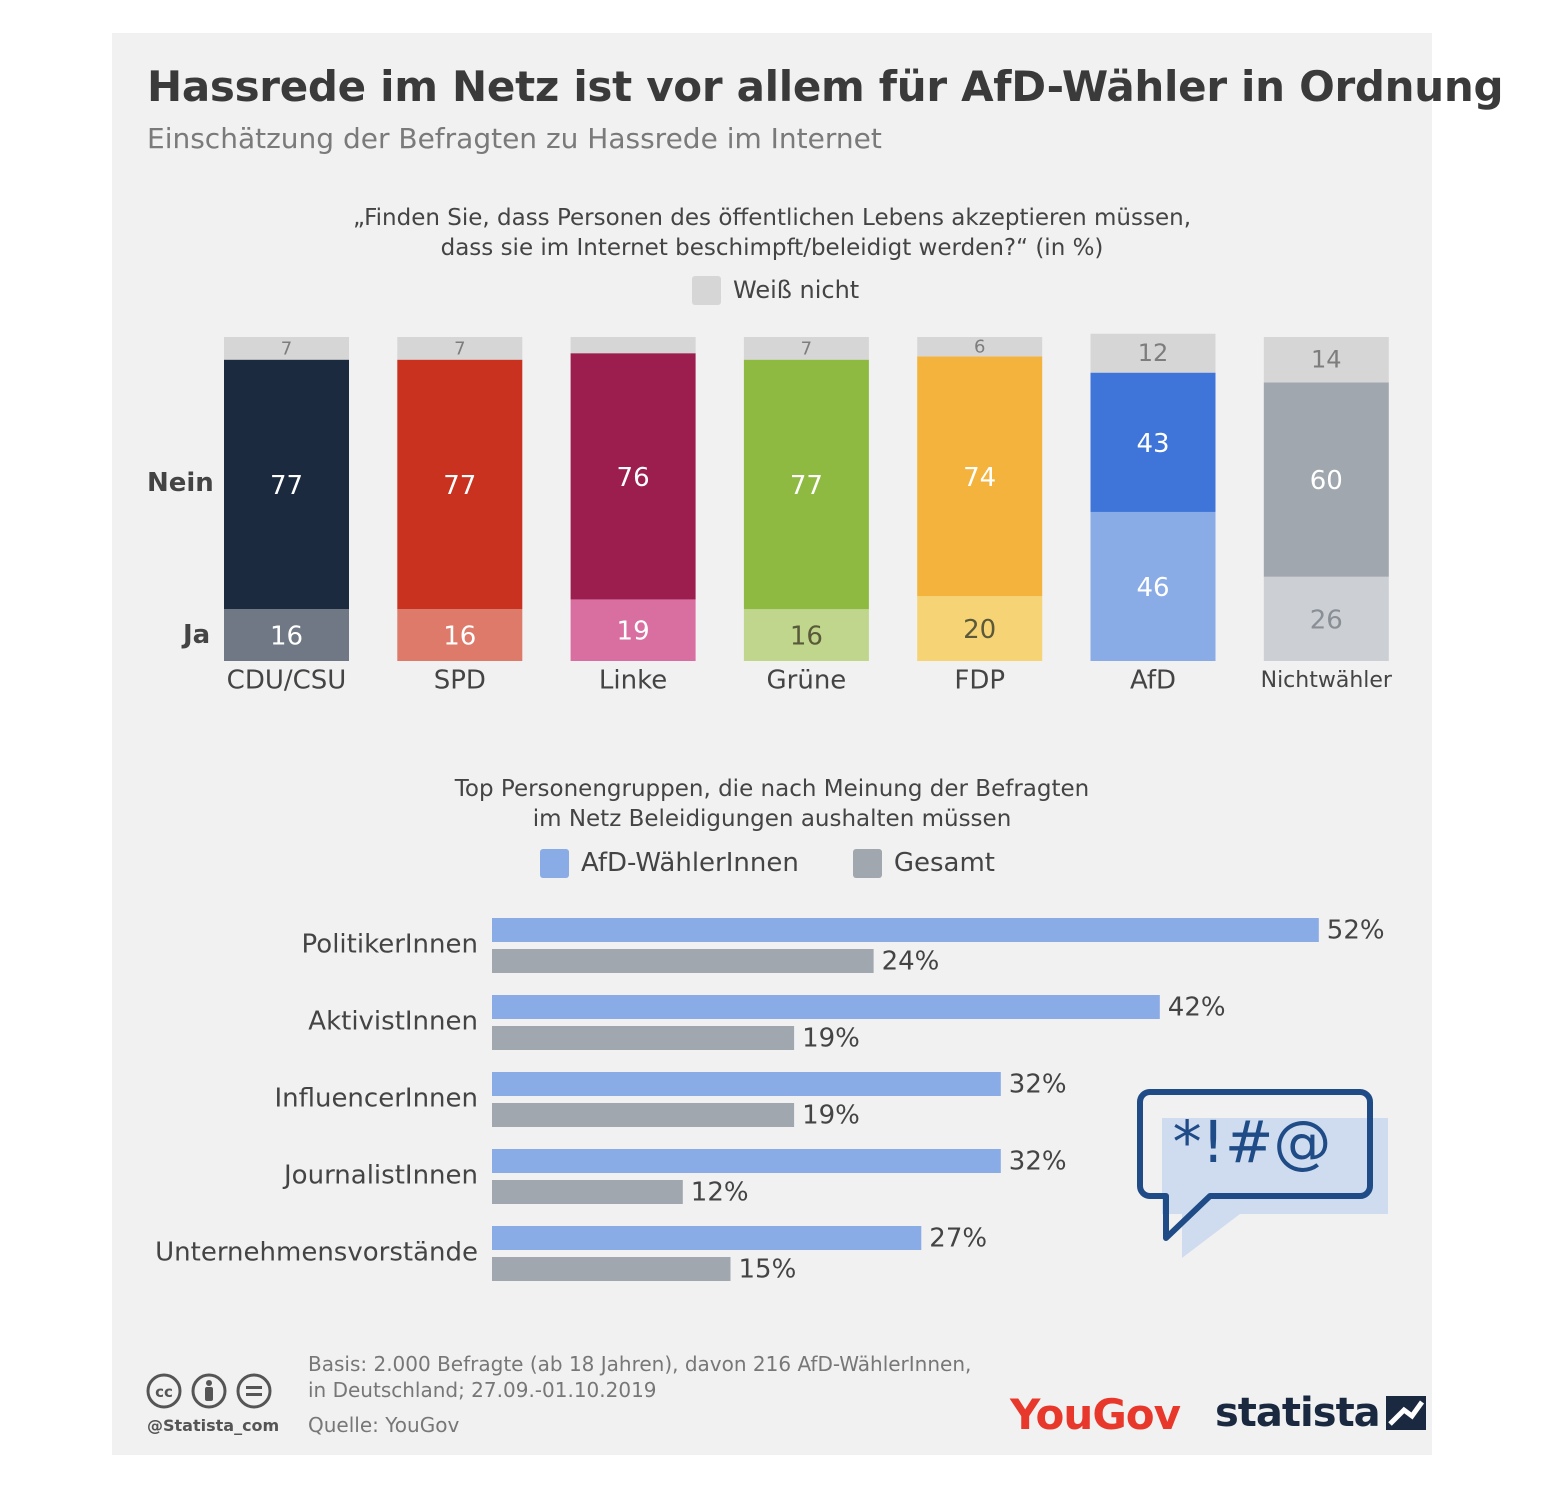  Describe the element at coordinates (287, 681) in the screenshot. I see `category-label-cdu-csu: CDU/CSU` at that location.